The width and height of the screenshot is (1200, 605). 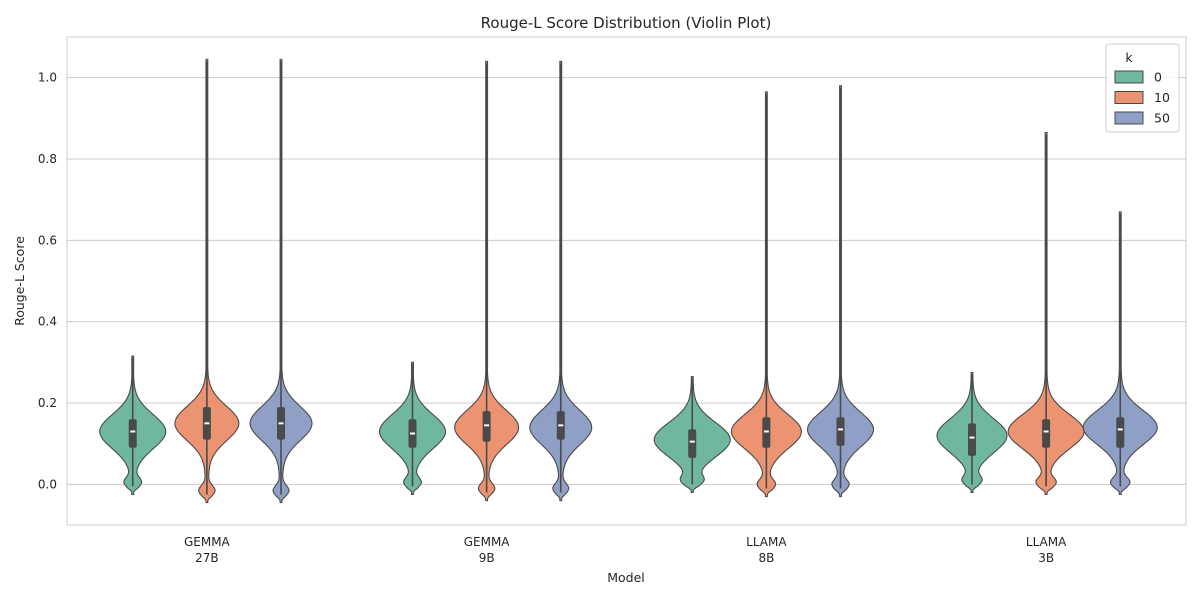 What do you see at coordinates (47, 484) in the screenshot?
I see `y-tick-label: 0.0` at bounding box center [47, 484].